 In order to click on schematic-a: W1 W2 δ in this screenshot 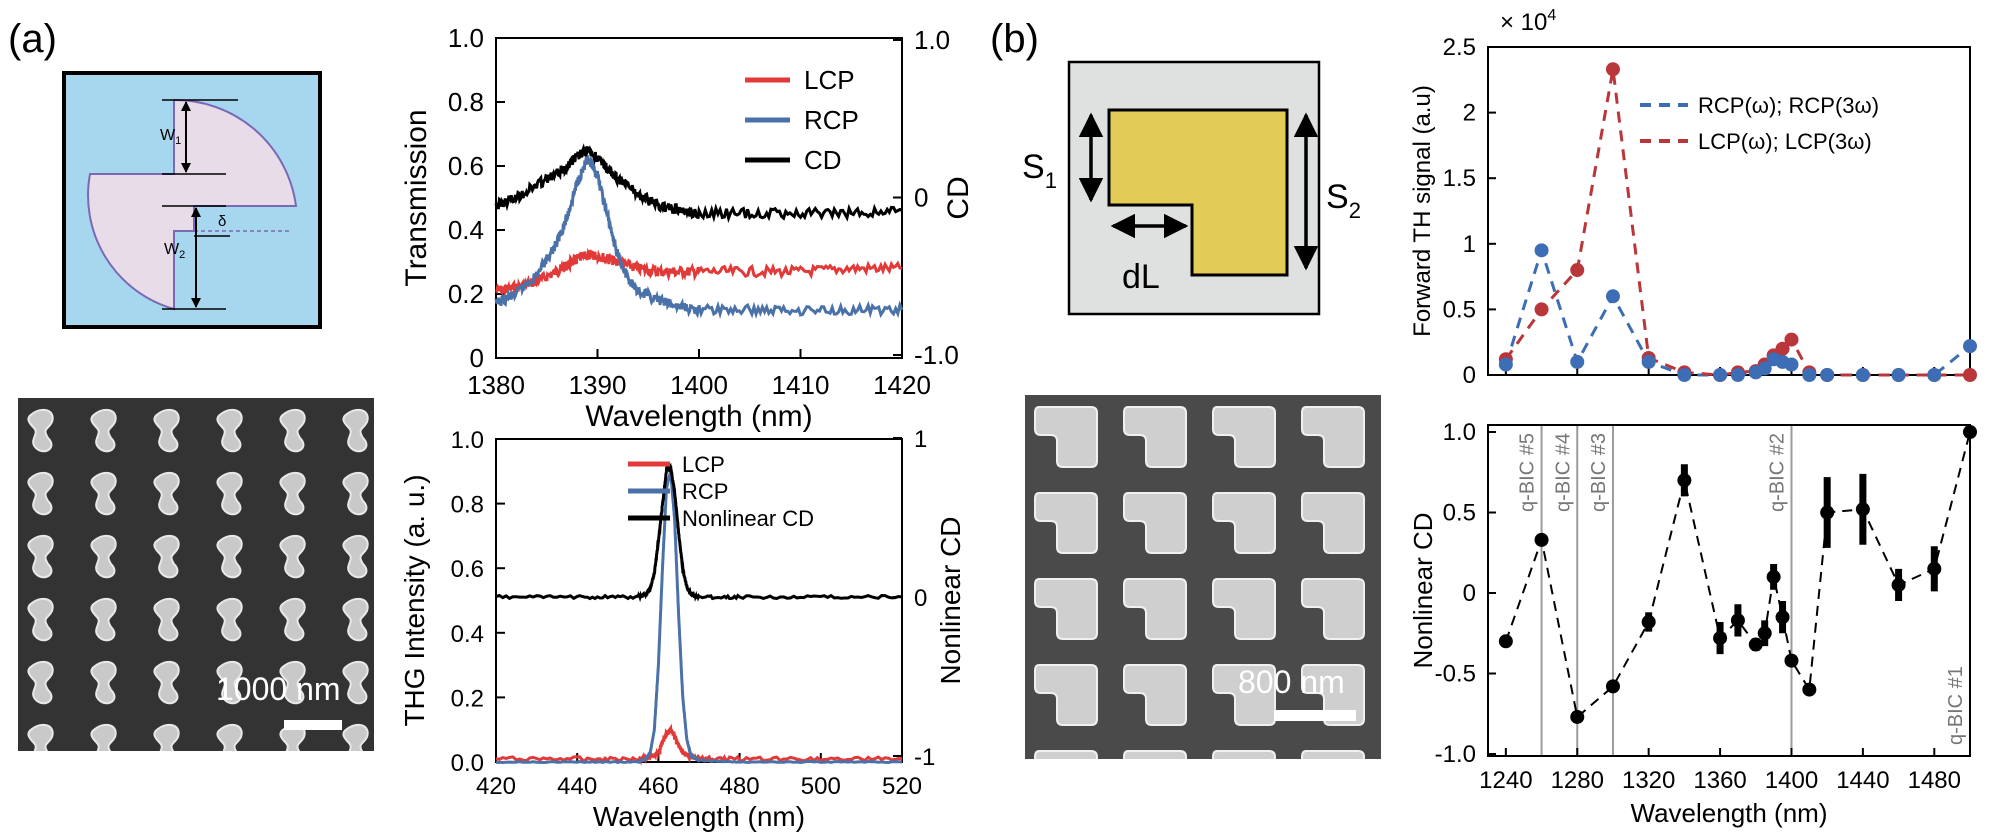, I will do `click(192, 200)`.